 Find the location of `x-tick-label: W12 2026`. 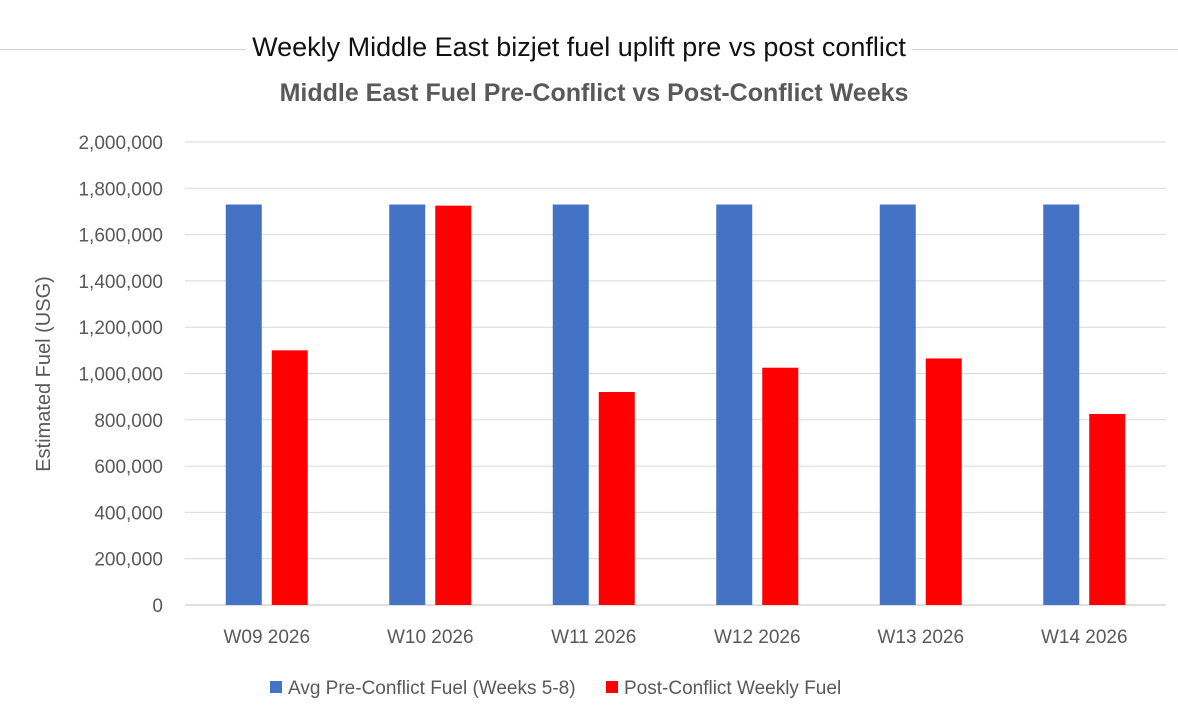

x-tick-label: W12 2026 is located at coordinates (757, 637).